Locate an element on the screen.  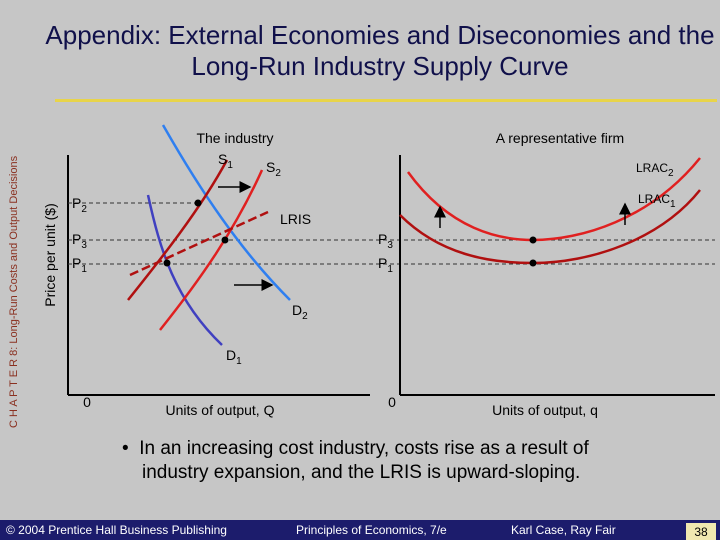
footer-text: Karl Case, Ray Fair is located at coordinates (563, 530).